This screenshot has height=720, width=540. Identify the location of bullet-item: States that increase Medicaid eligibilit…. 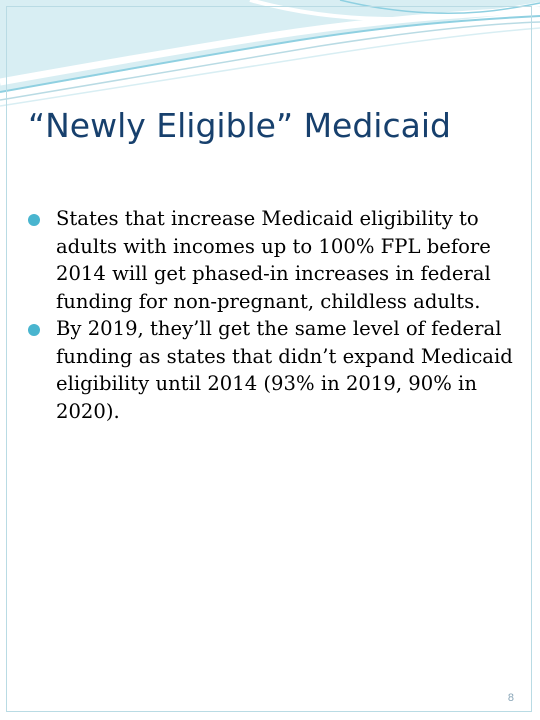
(273, 260).